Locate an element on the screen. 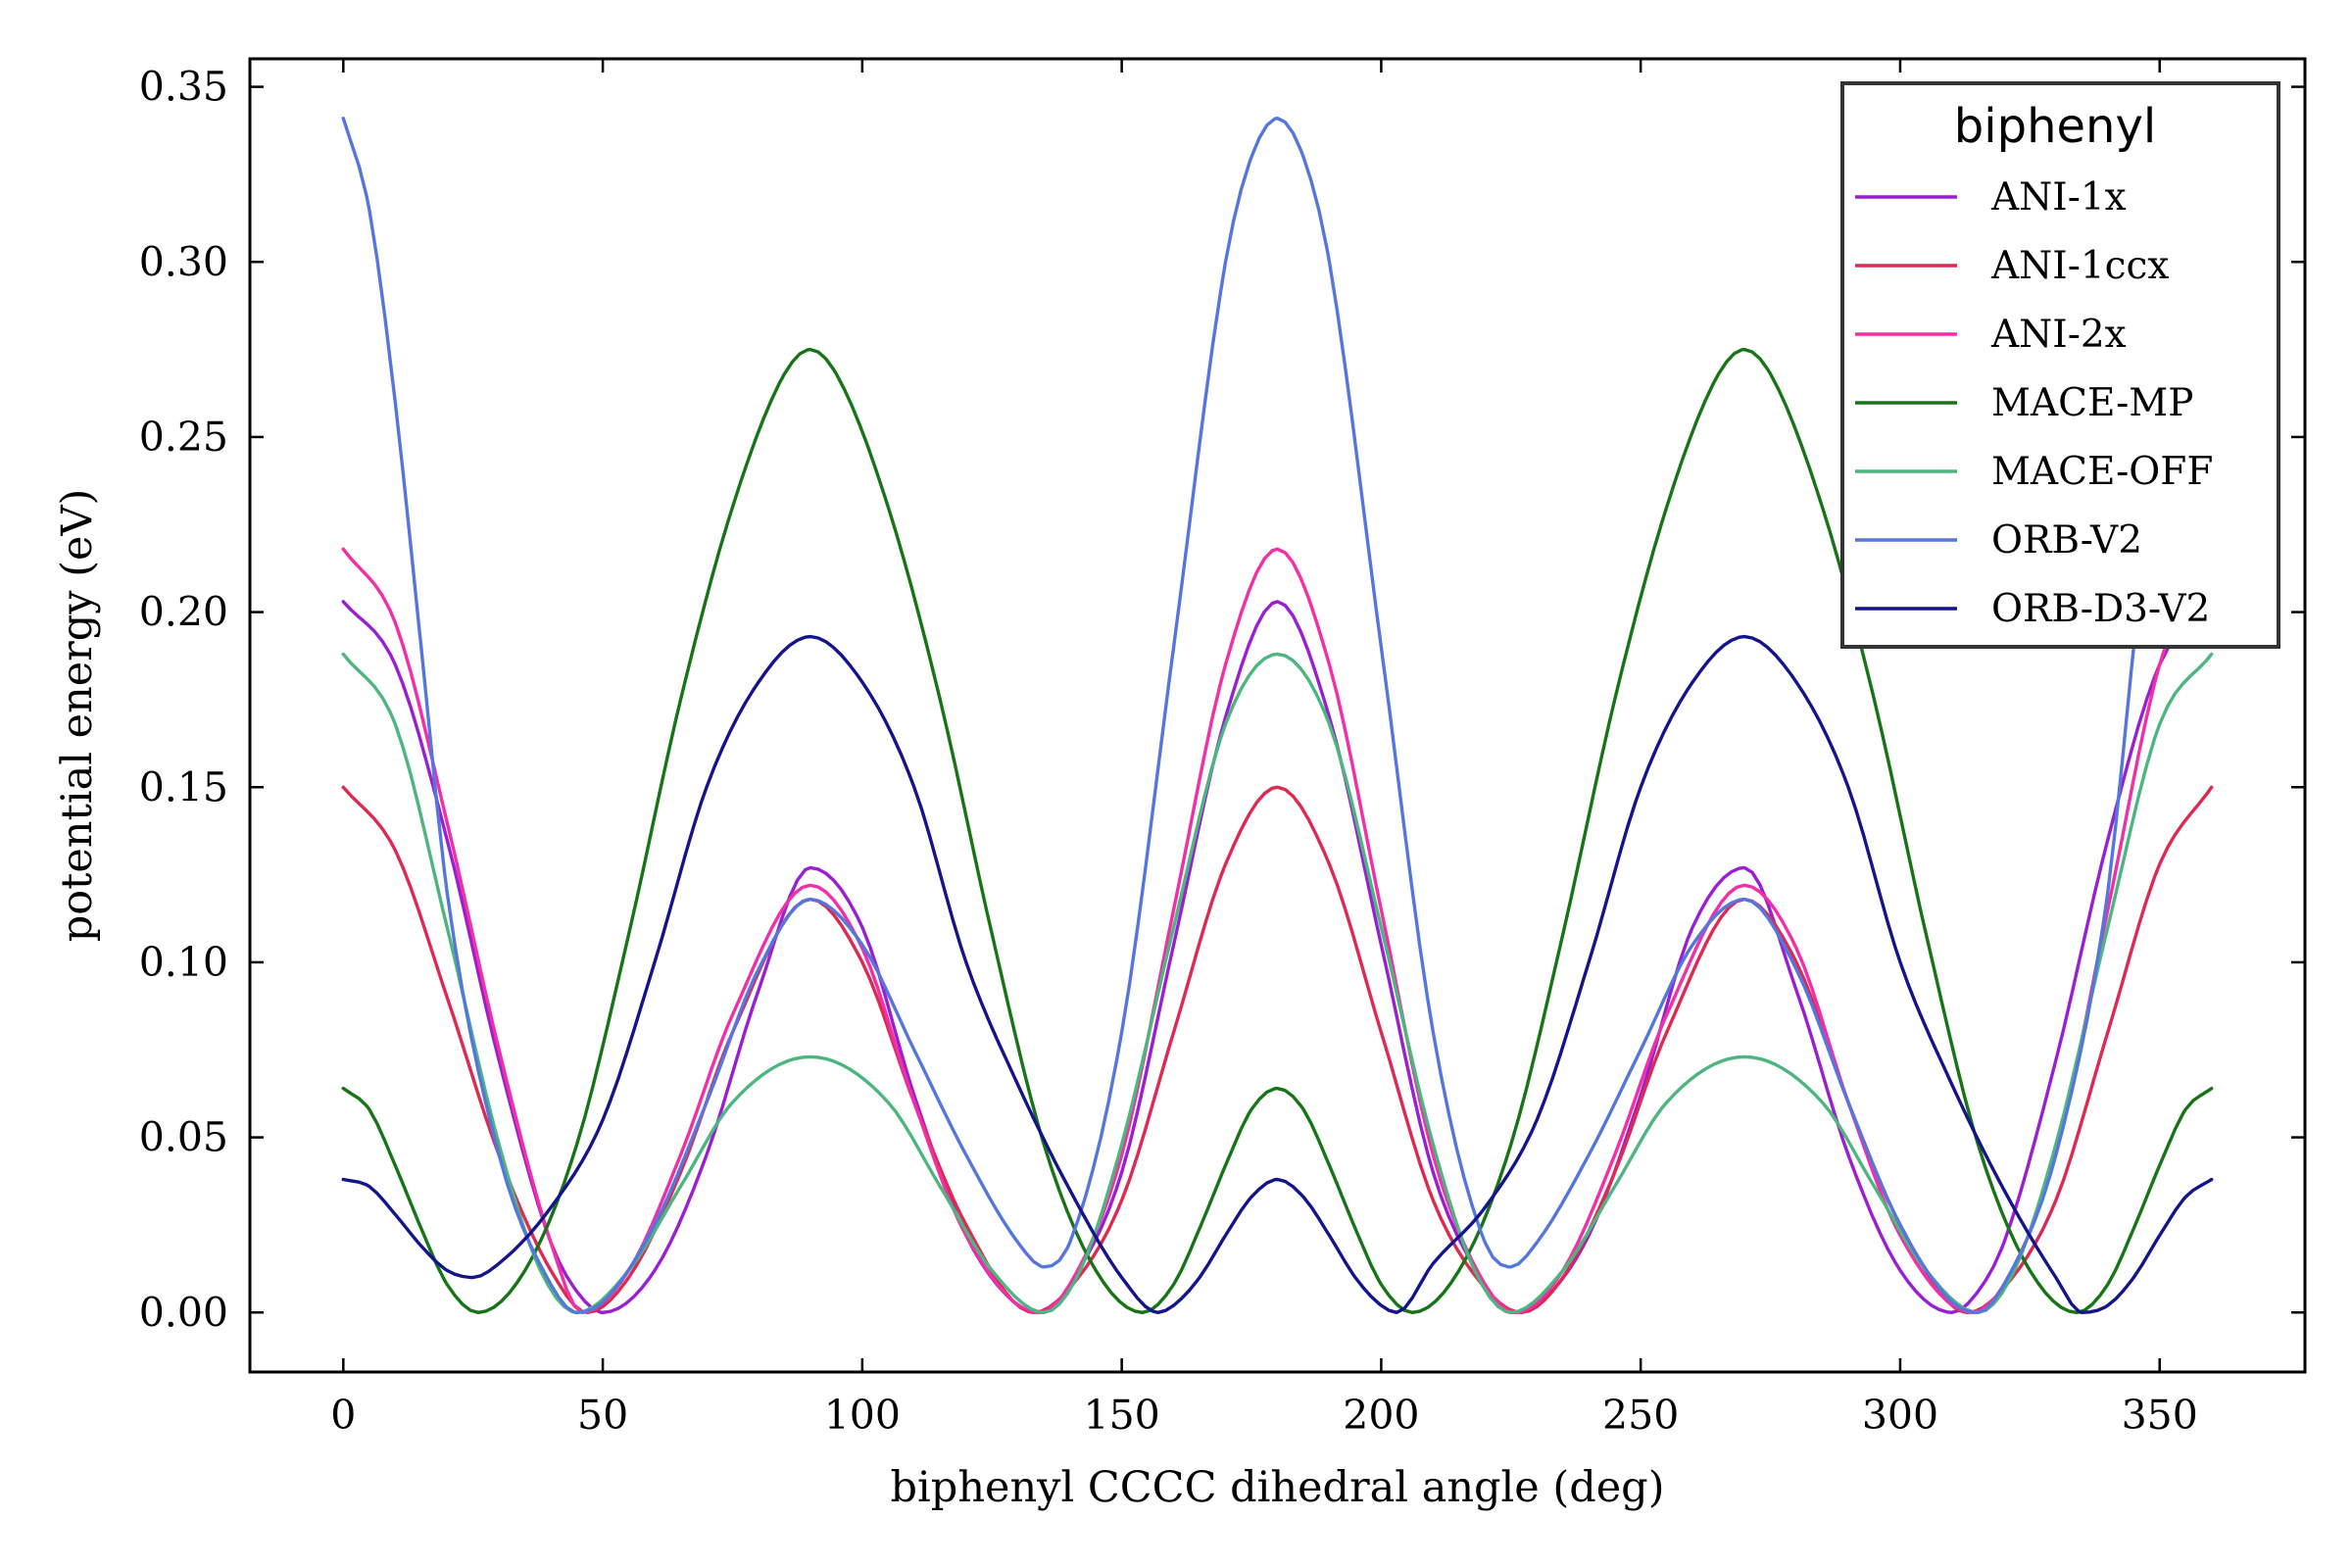 The image size is (2352, 1568). y-tick-label: 0.30 is located at coordinates (183, 261).